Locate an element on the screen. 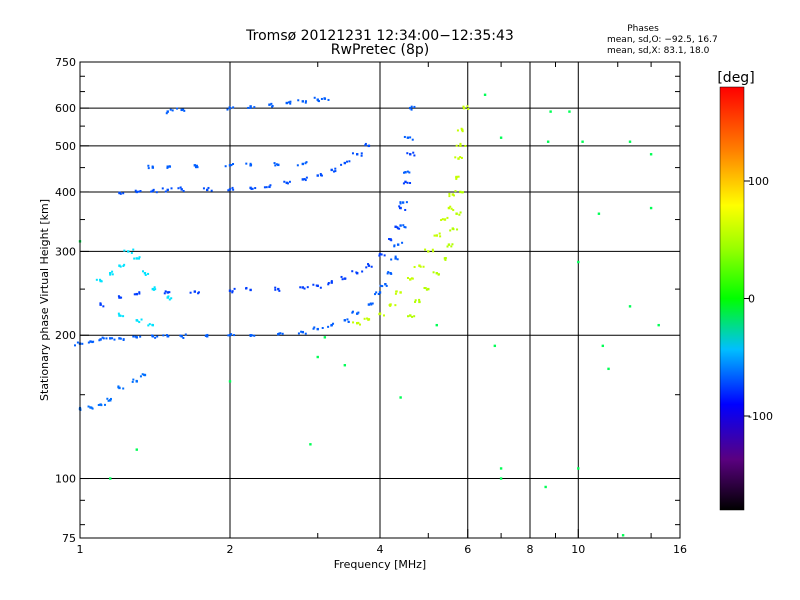 Image resolution: width=800 pixels, height=600 pixels. colorbar-tick-label: -100 is located at coordinates (760, 416).